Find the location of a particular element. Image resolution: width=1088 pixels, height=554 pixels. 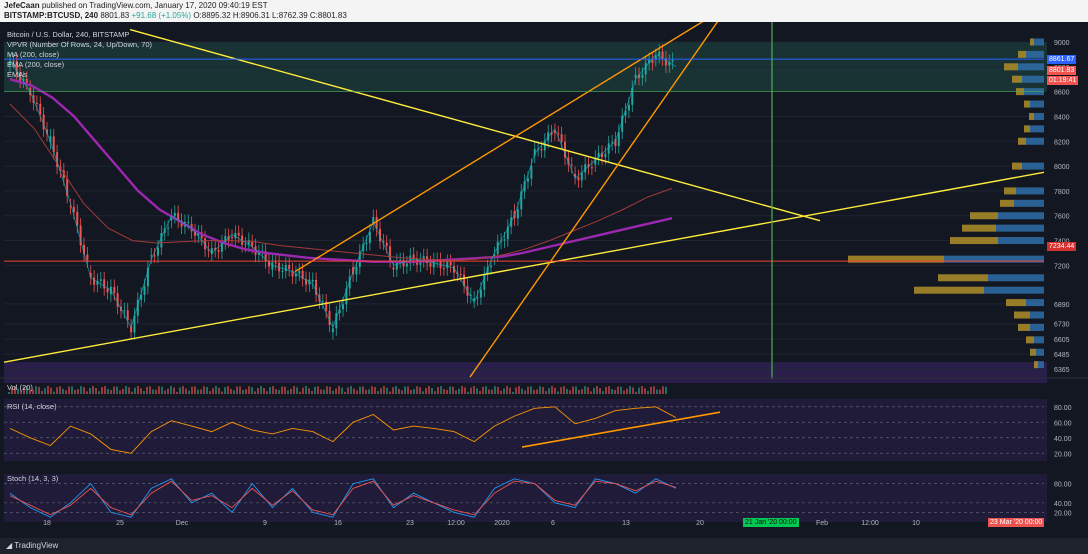

rsi-pane-label: RSI (14, close) is located at coordinates (32, 406).